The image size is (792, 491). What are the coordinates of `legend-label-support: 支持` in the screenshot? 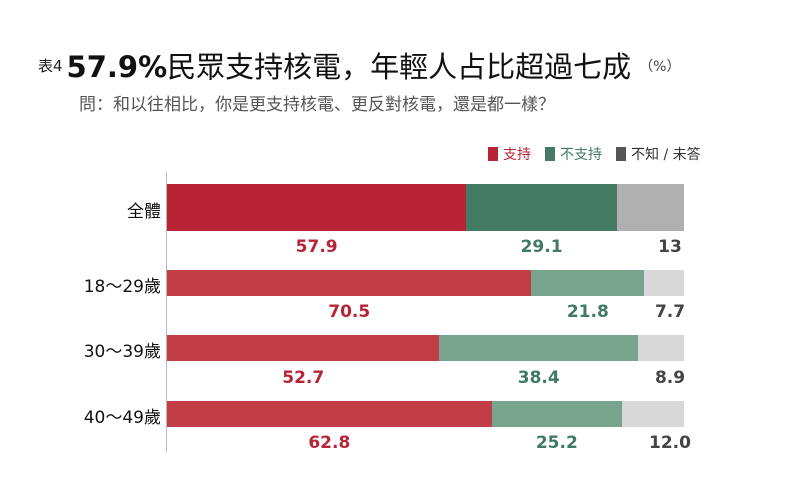 It's located at (517, 155).